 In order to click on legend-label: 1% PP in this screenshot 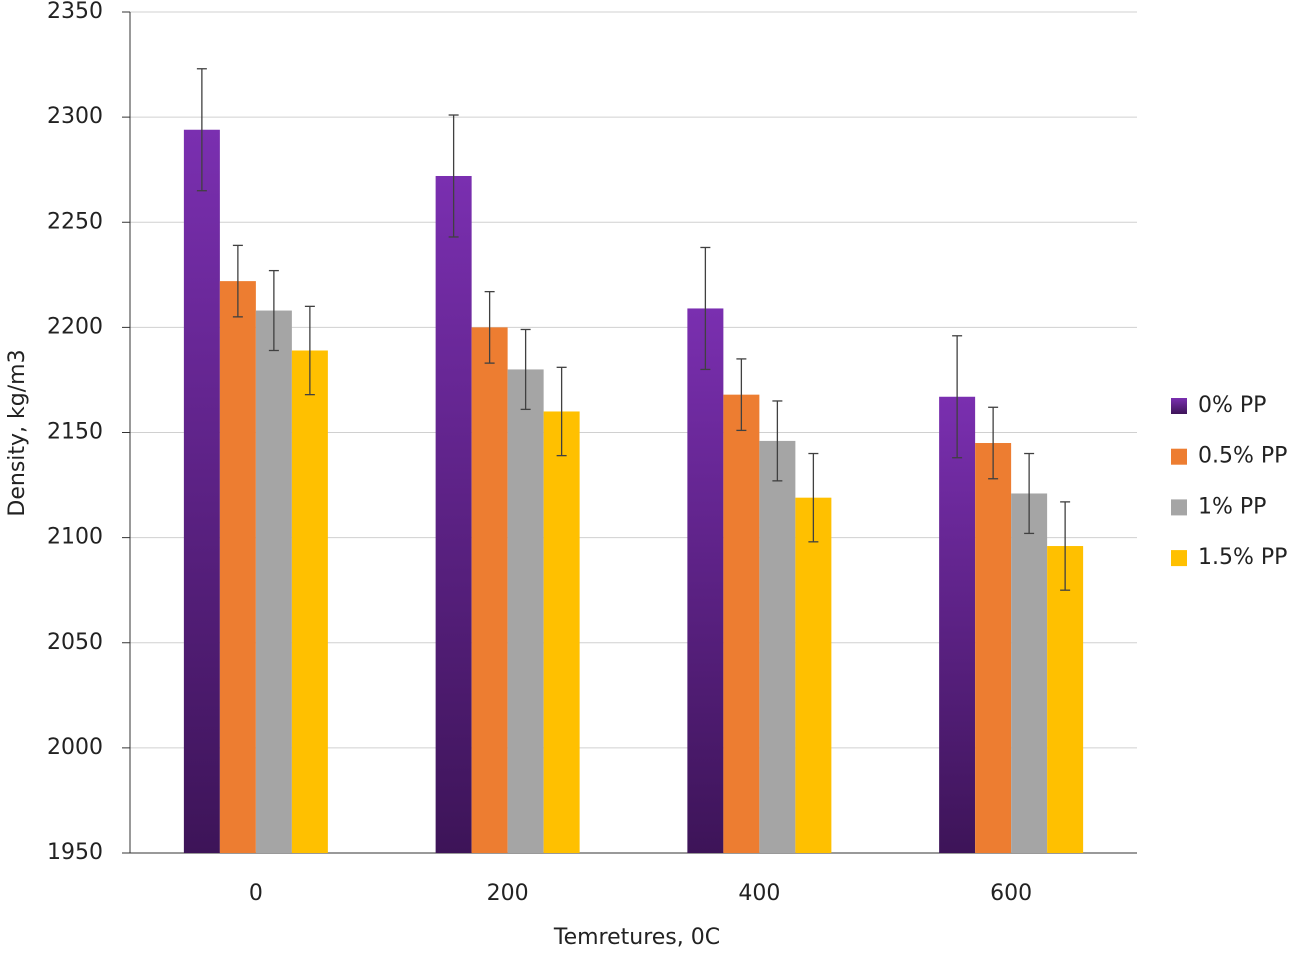, I will do `click(1232, 506)`.